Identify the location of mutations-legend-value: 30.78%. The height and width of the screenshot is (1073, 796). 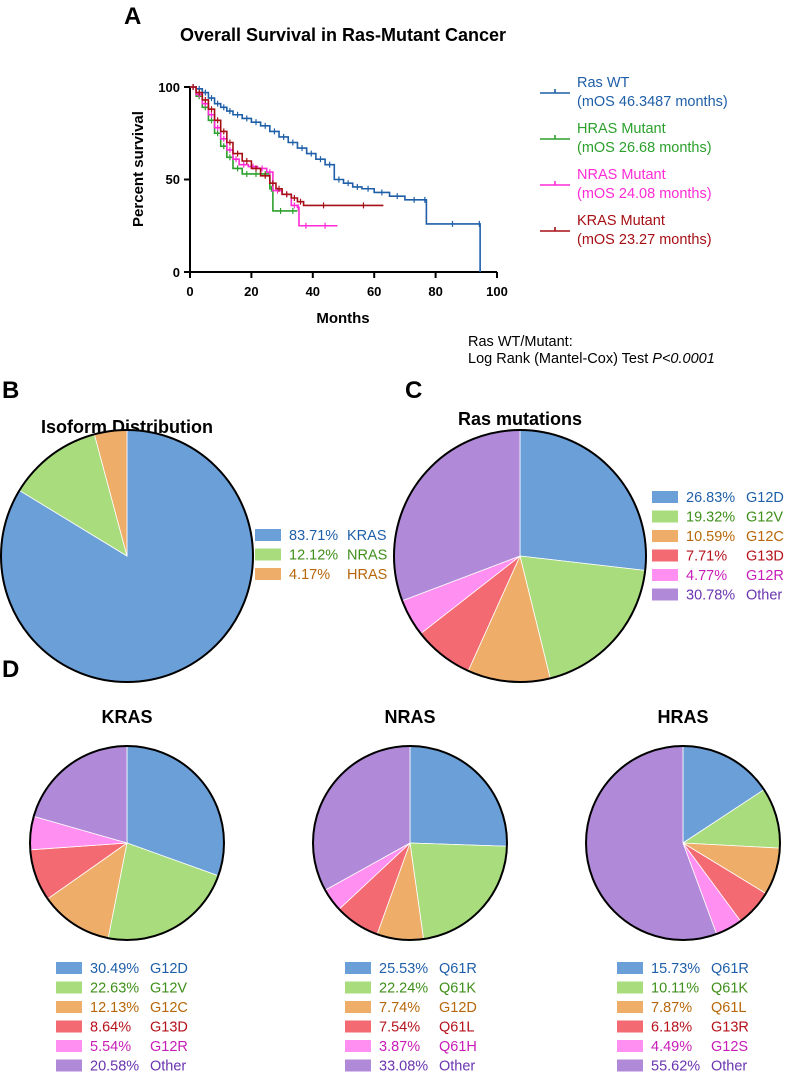
(710, 596).